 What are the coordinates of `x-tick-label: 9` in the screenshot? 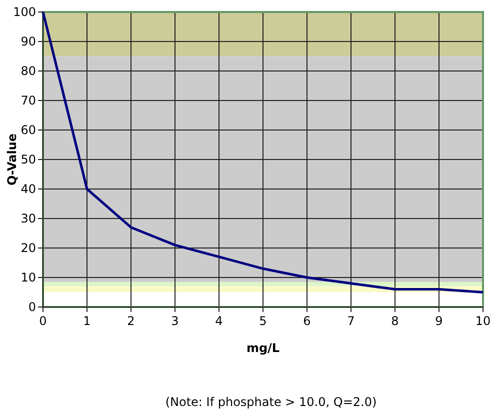 It's located at (439, 321).